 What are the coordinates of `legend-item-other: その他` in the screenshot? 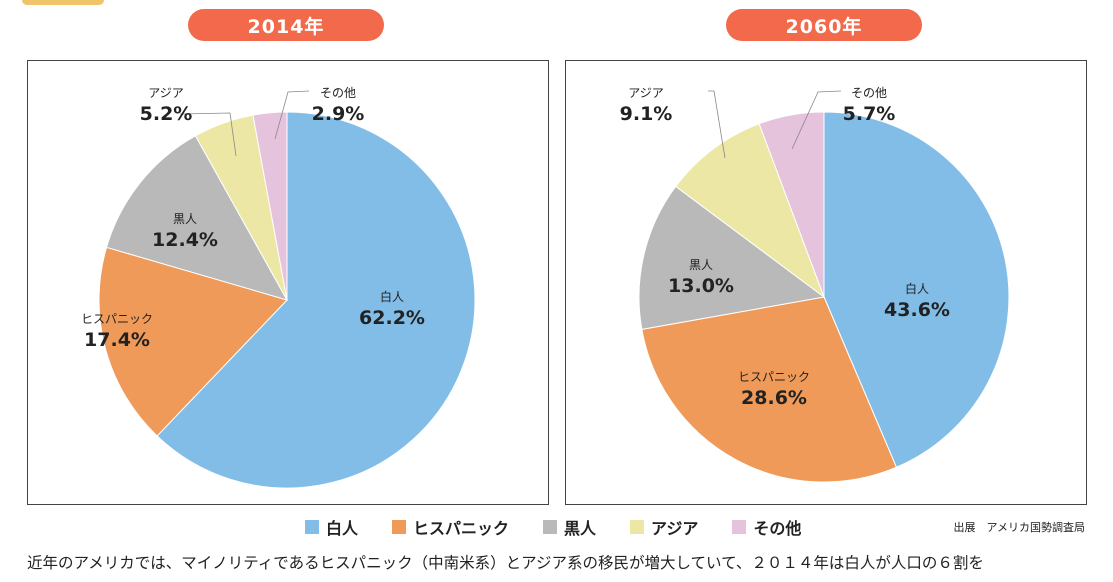 It's located at (766, 527).